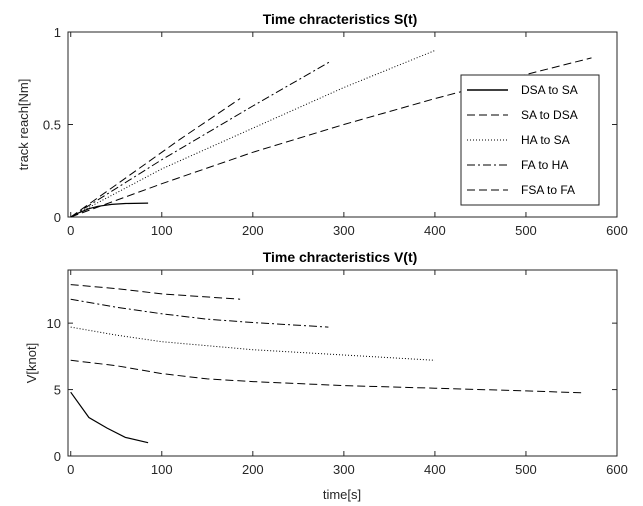 This screenshot has width=643, height=506. Describe the element at coordinates (52, 125) in the screenshot. I see `y-tick-label: 0.5` at that location.